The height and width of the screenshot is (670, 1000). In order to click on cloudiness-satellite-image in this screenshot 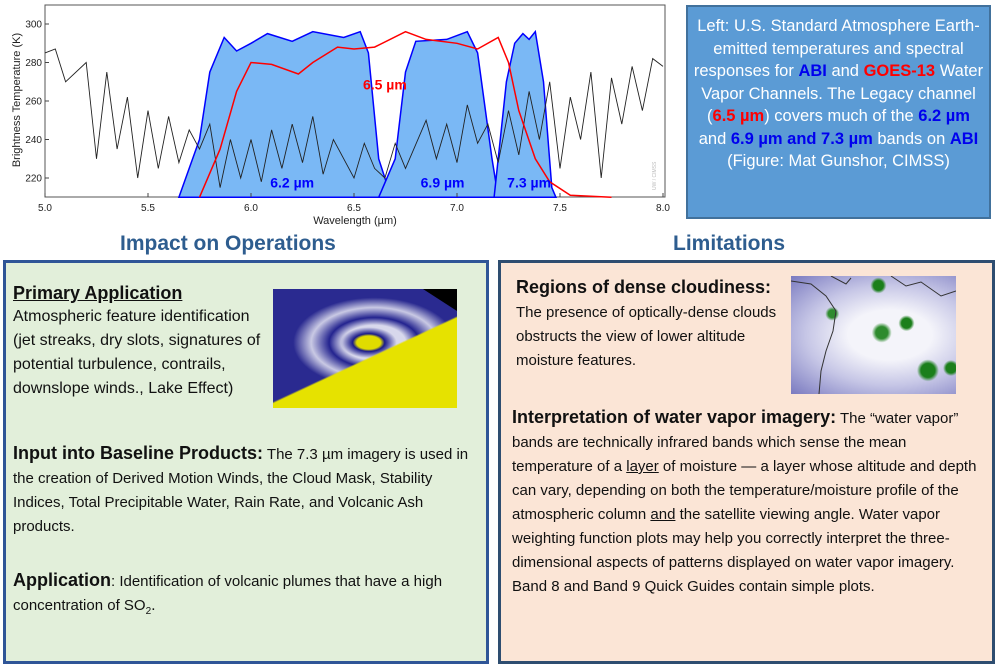, I will do `click(873, 335)`.